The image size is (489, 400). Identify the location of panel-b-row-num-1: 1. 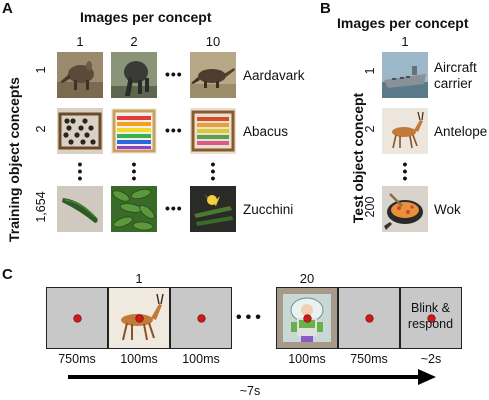
(370, 71).